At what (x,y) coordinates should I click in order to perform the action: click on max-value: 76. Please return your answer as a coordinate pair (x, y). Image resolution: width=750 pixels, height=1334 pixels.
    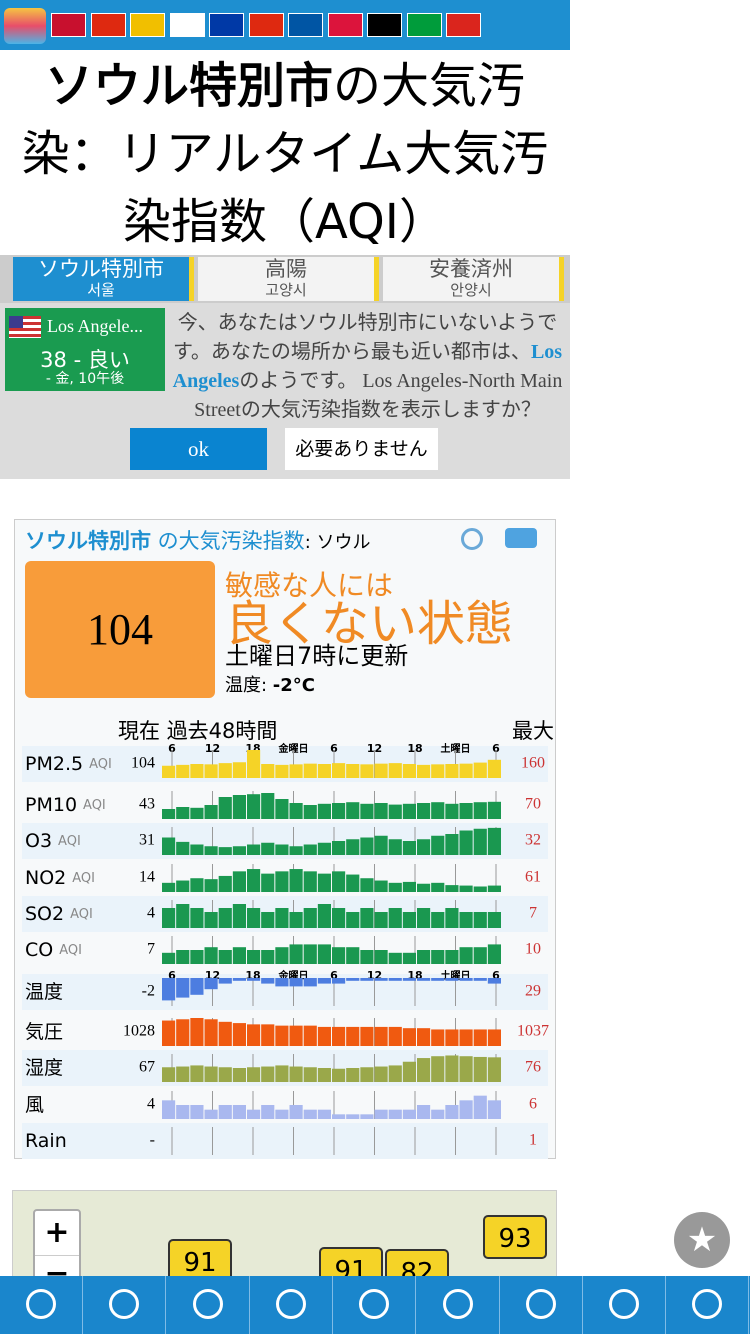
    Looking at the image, I should click on (533, 1067).